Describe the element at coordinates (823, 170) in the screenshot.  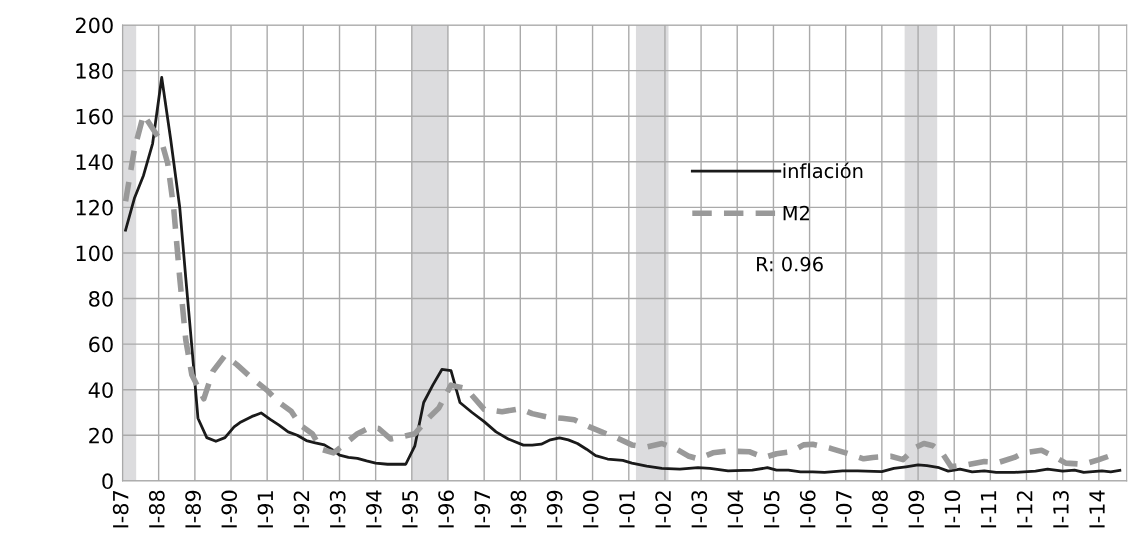
I see `legend-label: inflación` at that location.